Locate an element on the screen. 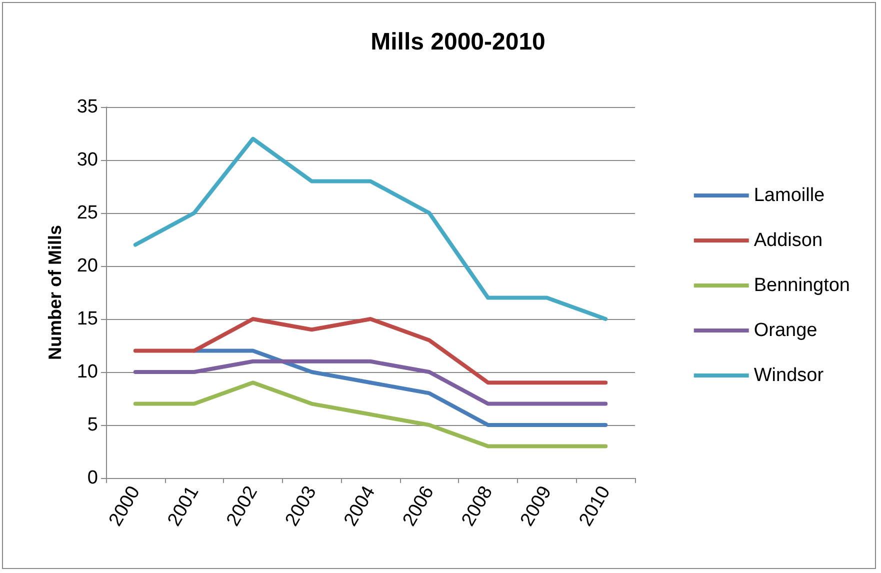 This screenshot has height=573, width=881. y-tick-label: 20 is located at coordinates (87, 266).